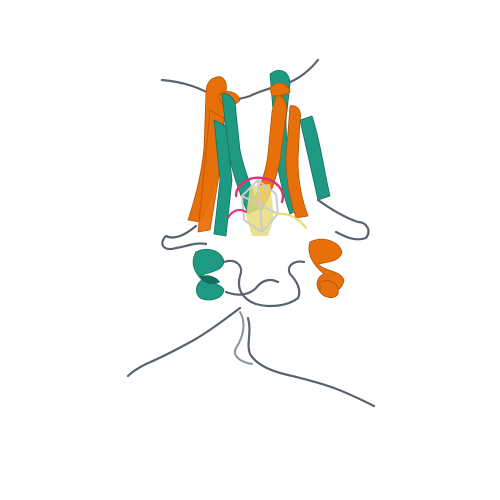 The height and width of the screenshot is (500, 500). What do you see at coordinates (259, 190) in the screenshot?
I see `ligand-pink-ring` at bounding box center [259, 190].